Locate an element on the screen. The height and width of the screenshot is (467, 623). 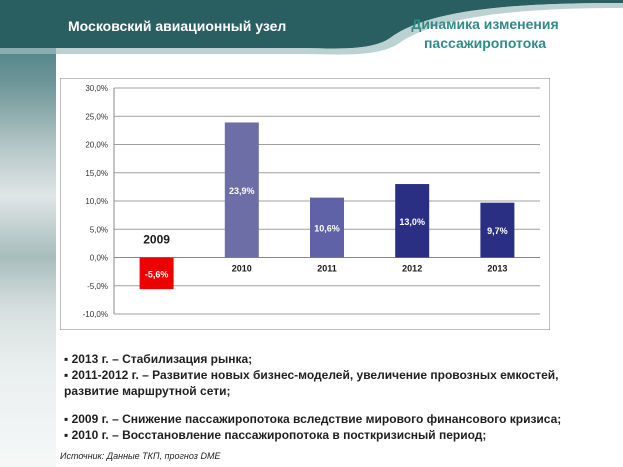
note-2013: ▪ 2013 г. – Стабилизация рынка; is located at coordinates (158, 359).